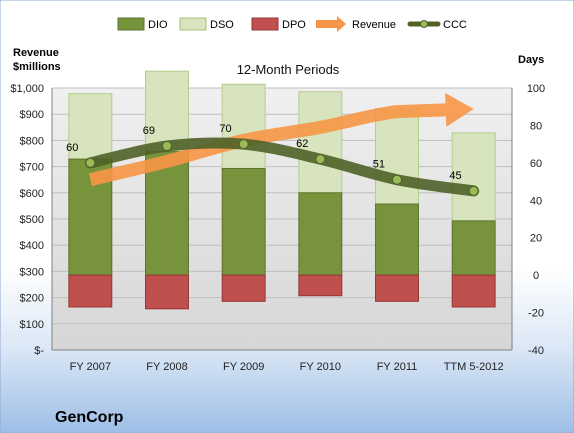 The image size is (574, 433). I want to click on ccc-data-label: 51, so click(379, 165).